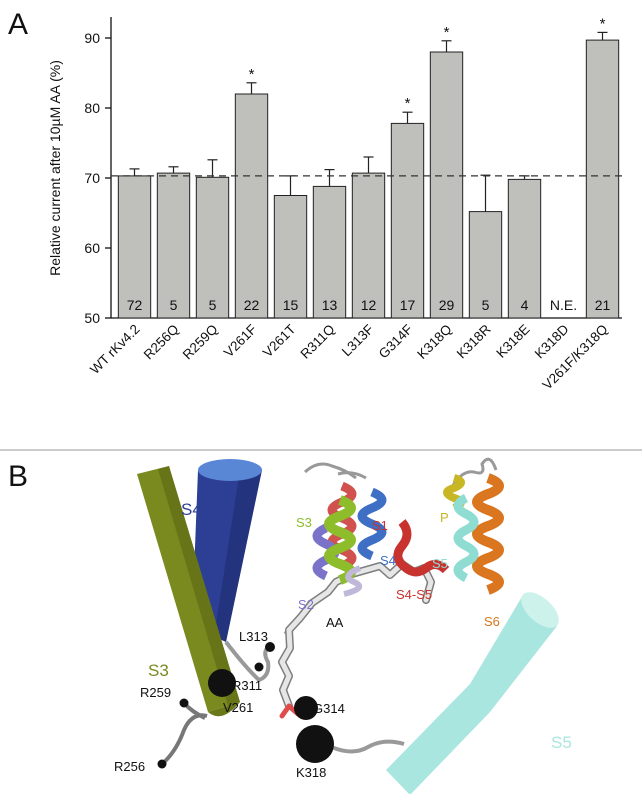  What do you see at coordinates (188, 591) in the screenshot?
I see `s3-cylinder` at bounding box center [188, 591].